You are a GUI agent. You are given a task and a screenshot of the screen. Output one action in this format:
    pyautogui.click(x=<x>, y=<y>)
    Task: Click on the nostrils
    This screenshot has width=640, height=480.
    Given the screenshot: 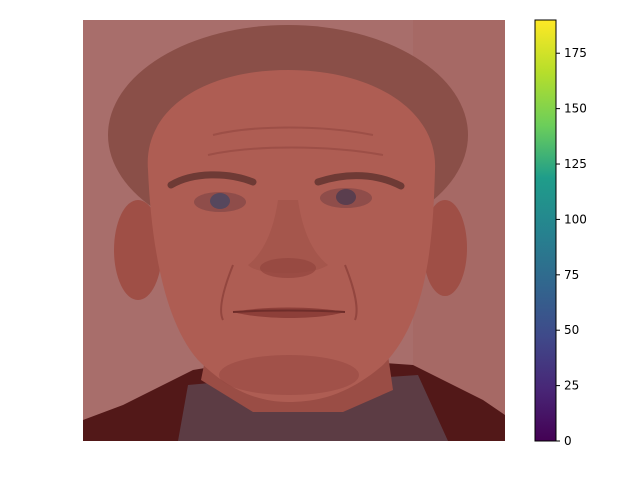 What is the action you would take?
    pyautogui.click(x=288, y=268)
    